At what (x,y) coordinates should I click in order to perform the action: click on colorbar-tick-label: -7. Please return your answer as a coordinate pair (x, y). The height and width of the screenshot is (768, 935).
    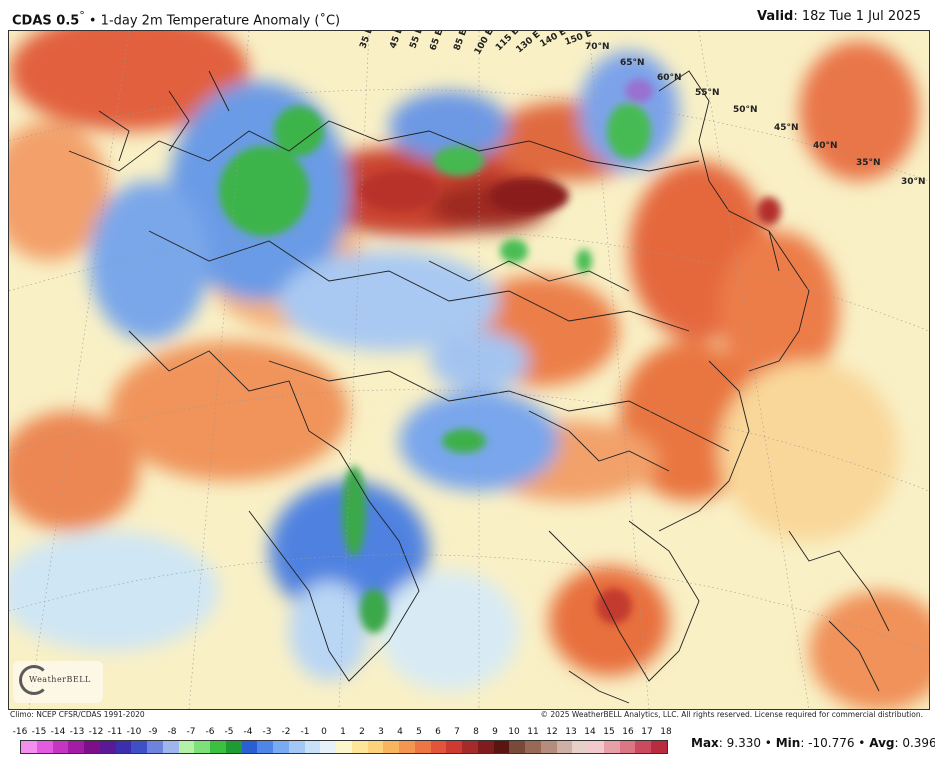
    Looking at the image, I should click on (191, 732).